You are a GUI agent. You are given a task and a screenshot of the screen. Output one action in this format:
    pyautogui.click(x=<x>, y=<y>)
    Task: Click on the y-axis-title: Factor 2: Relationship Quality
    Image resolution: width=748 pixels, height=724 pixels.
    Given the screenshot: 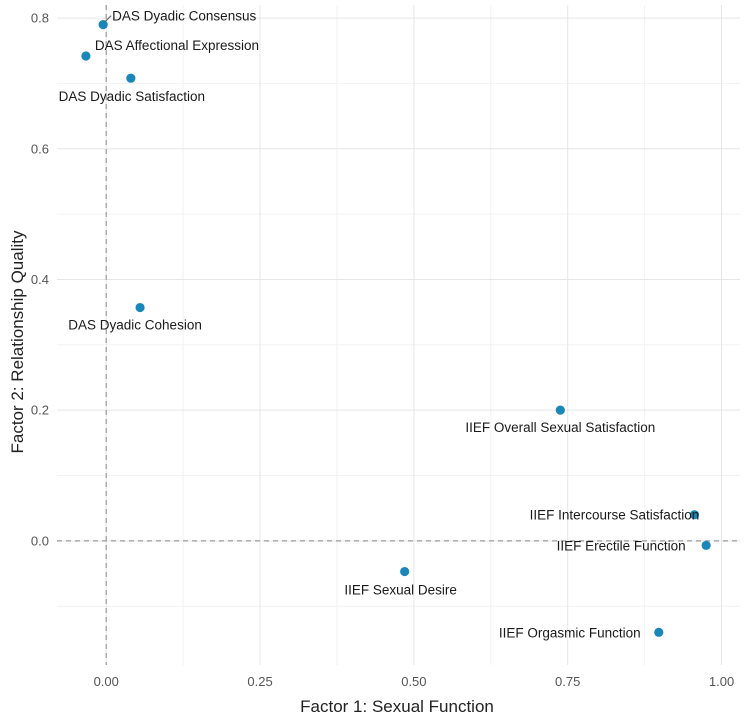 What is the action you would take?
    pyautogui.click(x=17, y=341)
    